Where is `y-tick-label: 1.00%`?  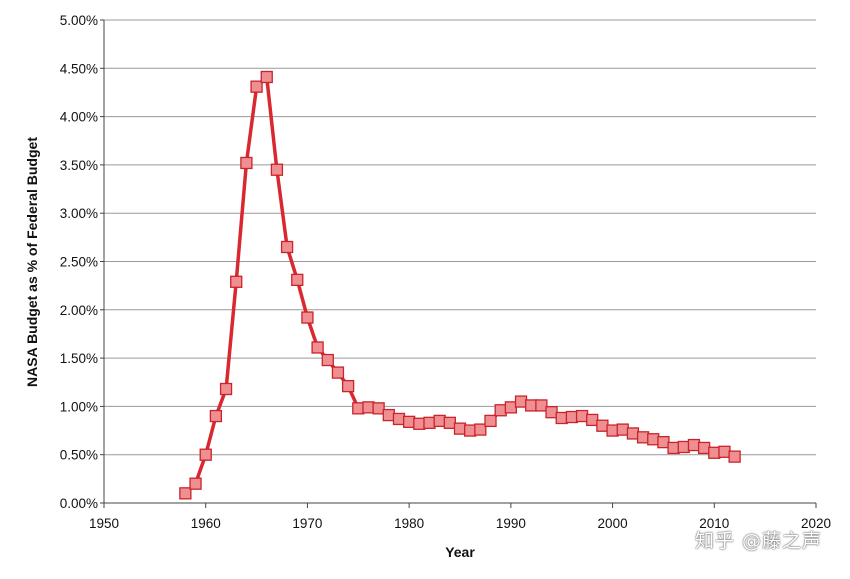
y-tick-label: 1.00% is located at coordinates (79, 406).